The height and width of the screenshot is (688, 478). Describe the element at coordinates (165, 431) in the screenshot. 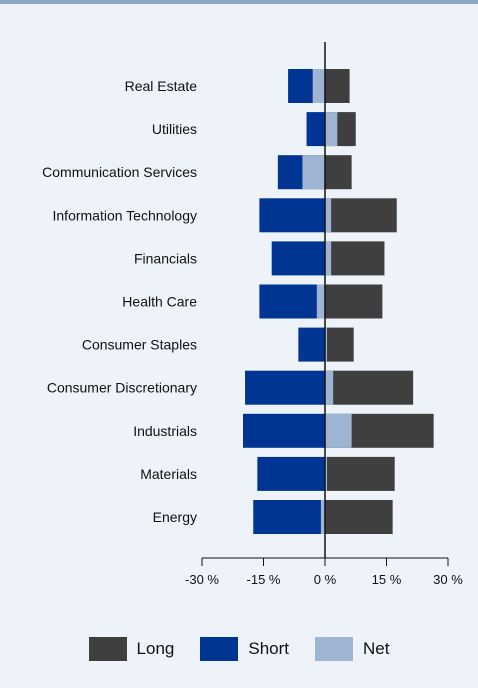

I see `category-label-industrials: Industrials` at that location.